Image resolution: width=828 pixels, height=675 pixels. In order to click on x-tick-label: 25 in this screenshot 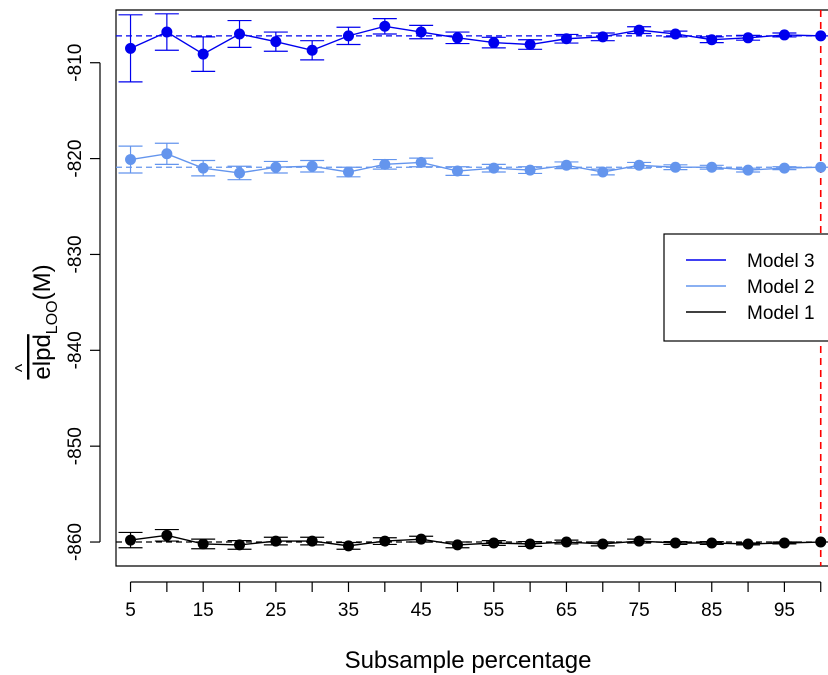, I will do `click(275, 610)`.